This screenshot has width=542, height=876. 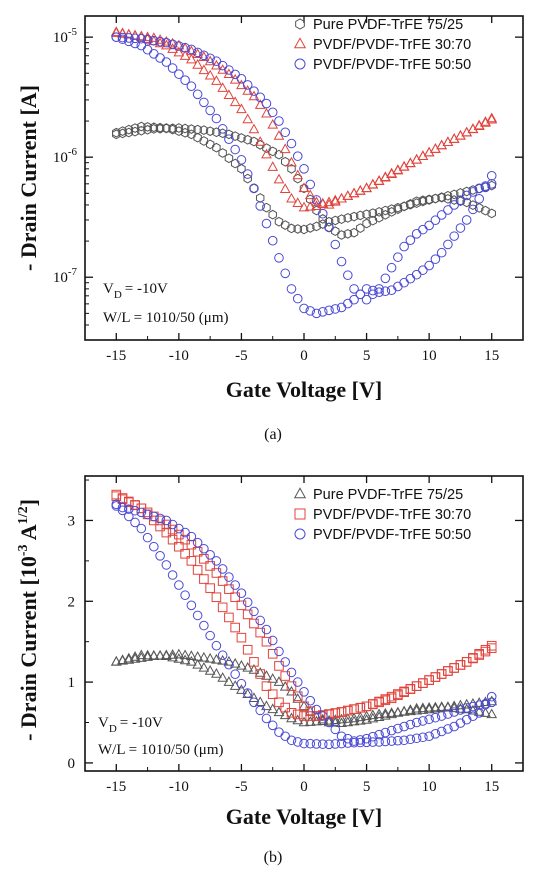 What do you see at coordinates (304, 356) in the screenshot?
I see `x-tick-label: 0` at bounding box center [304, 356].